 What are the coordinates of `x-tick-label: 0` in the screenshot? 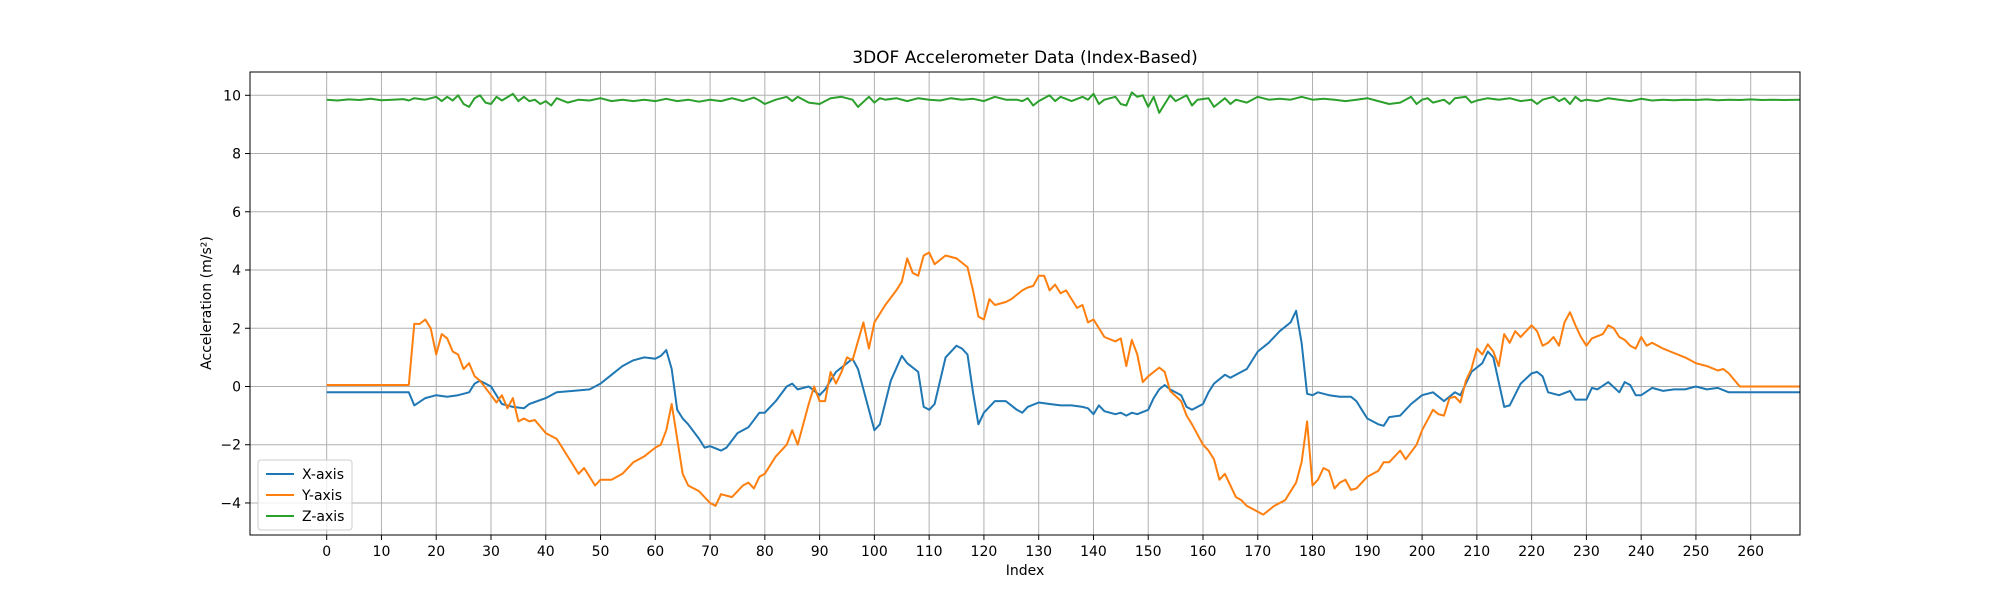 It's located at (326, 552).